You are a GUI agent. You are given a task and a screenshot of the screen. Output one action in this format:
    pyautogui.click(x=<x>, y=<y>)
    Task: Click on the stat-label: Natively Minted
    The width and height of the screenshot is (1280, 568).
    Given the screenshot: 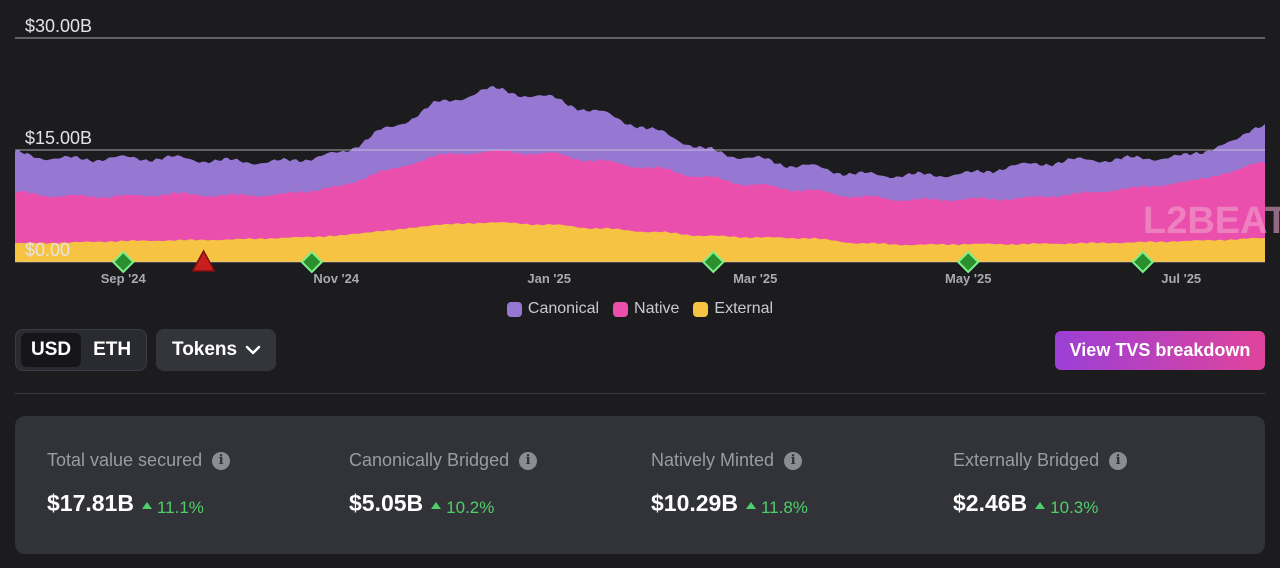 What is the action you would take?
    pyautogui.click(x=713, y=460)
    